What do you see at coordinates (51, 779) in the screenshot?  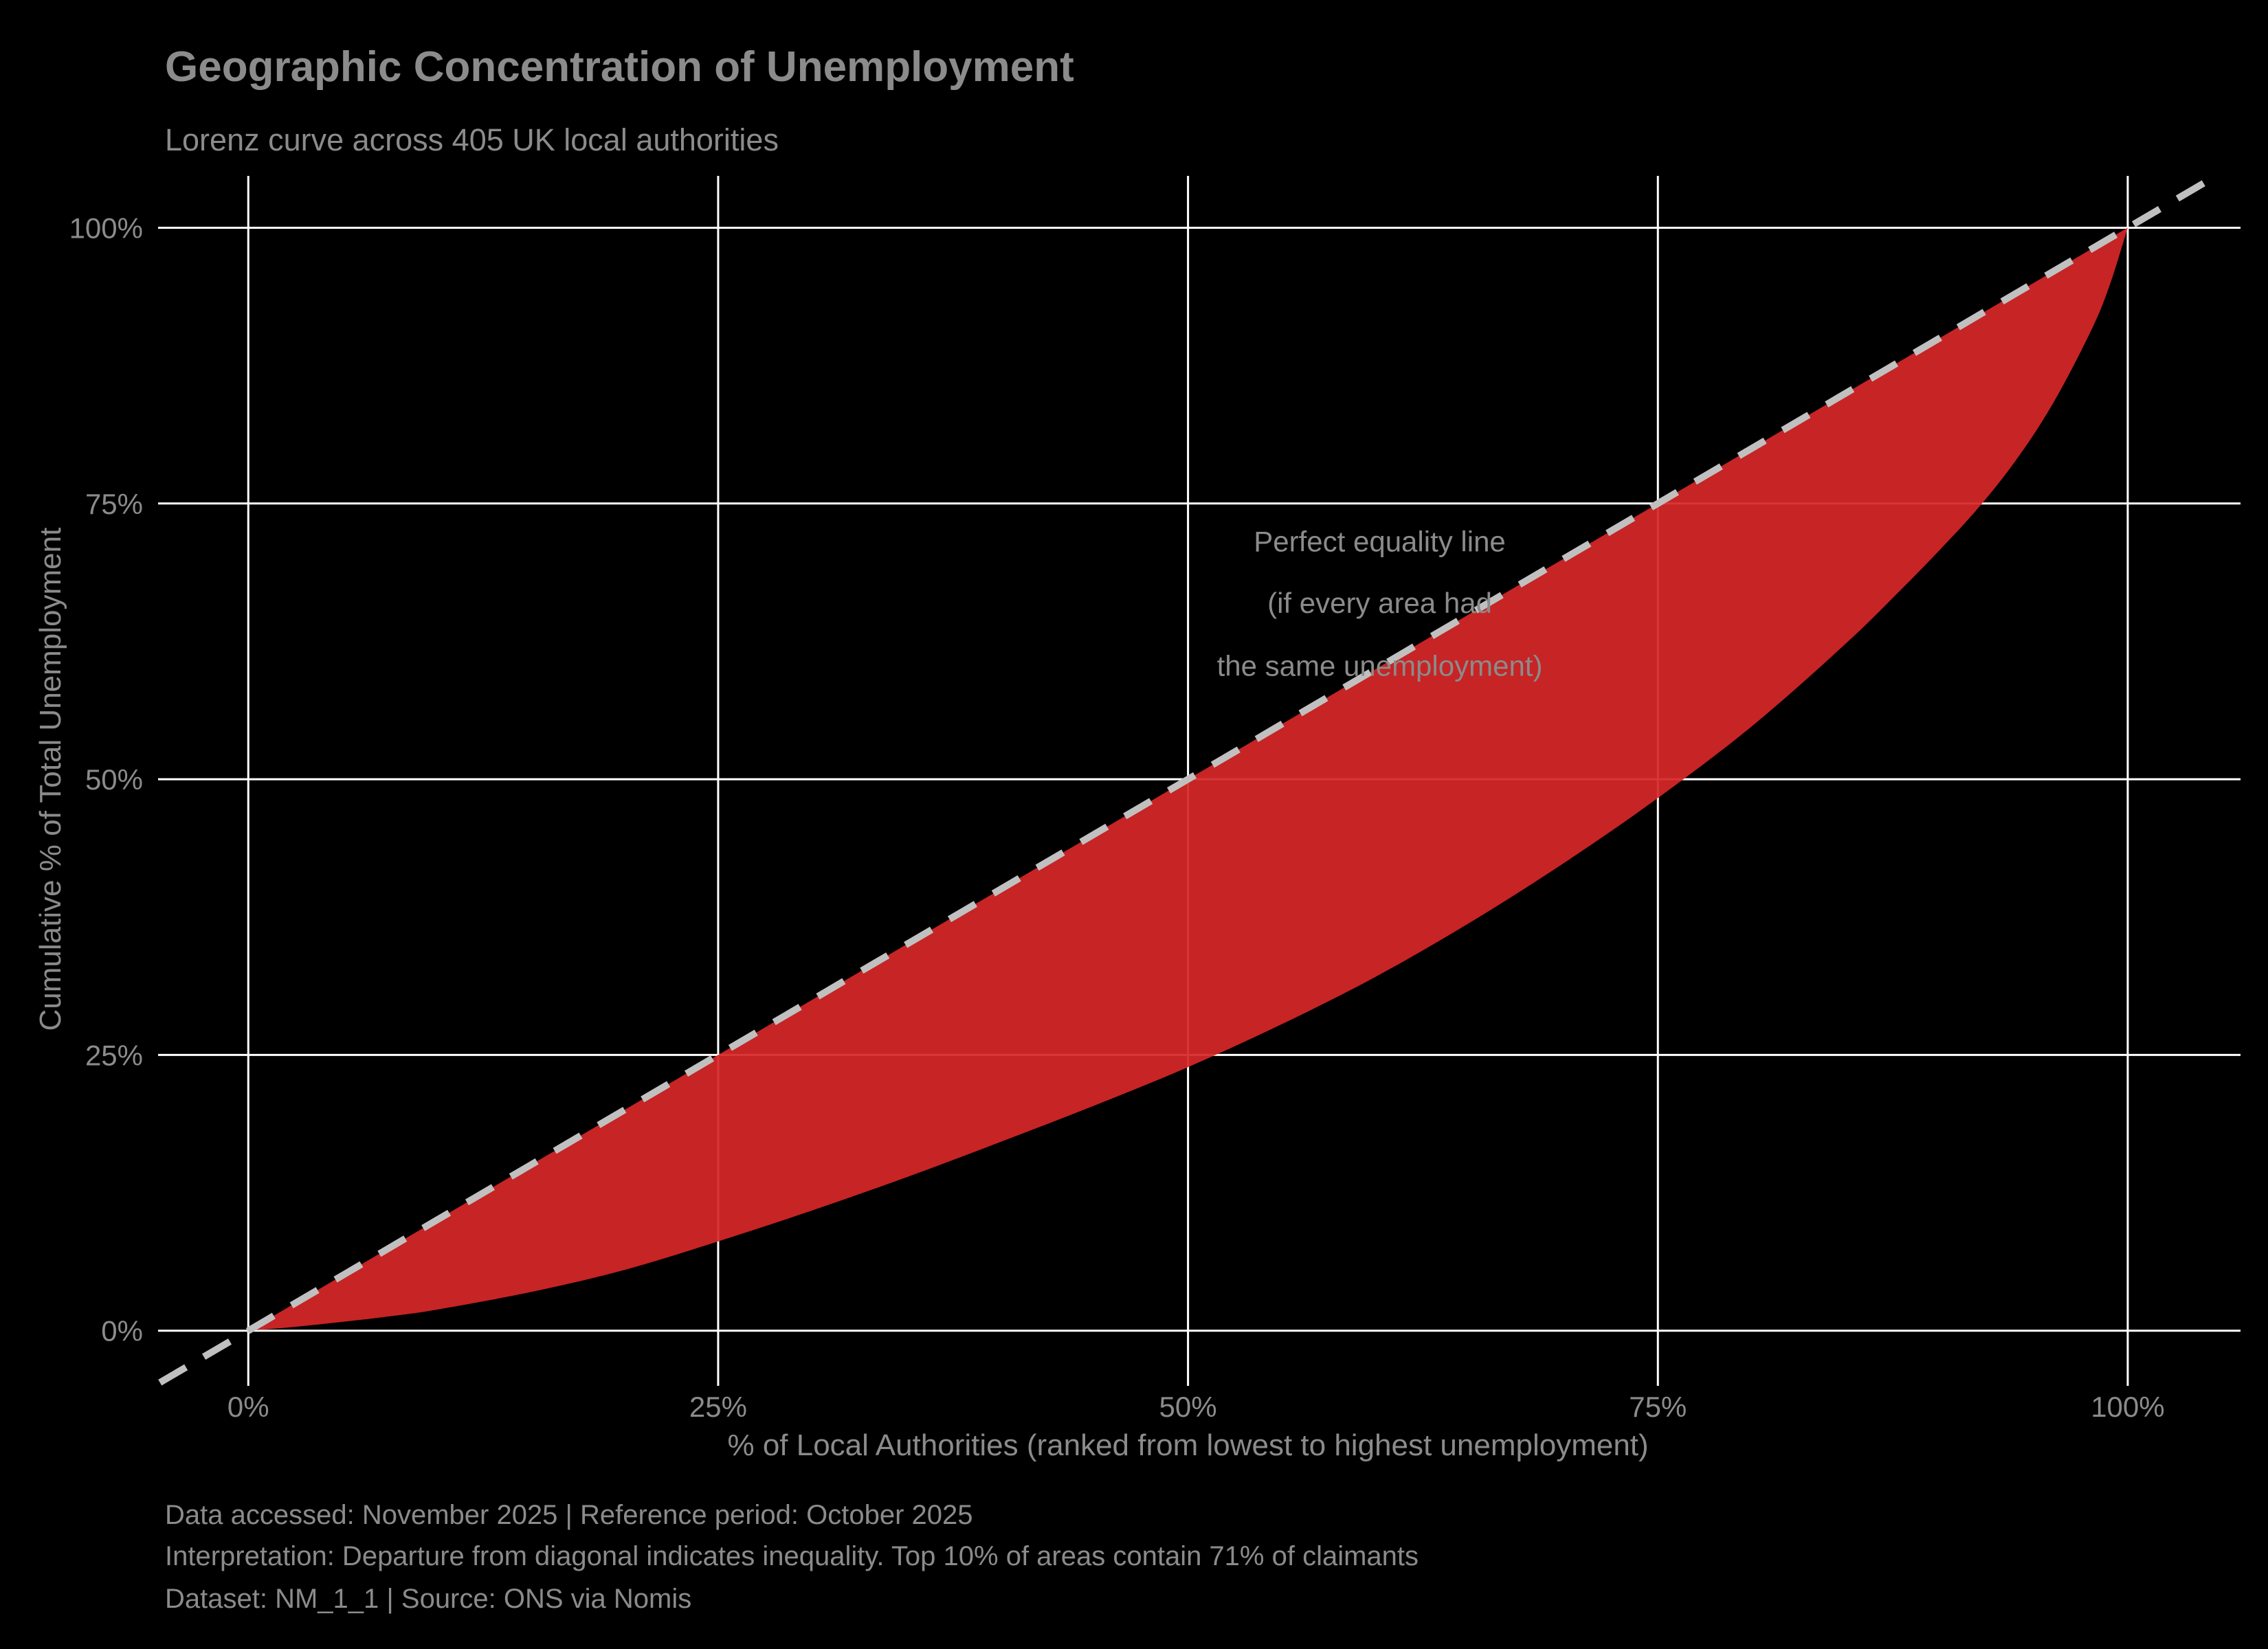 I see `y-axis-title: Cumulative % of Total Unemployment` at bounding box center [51, 779].